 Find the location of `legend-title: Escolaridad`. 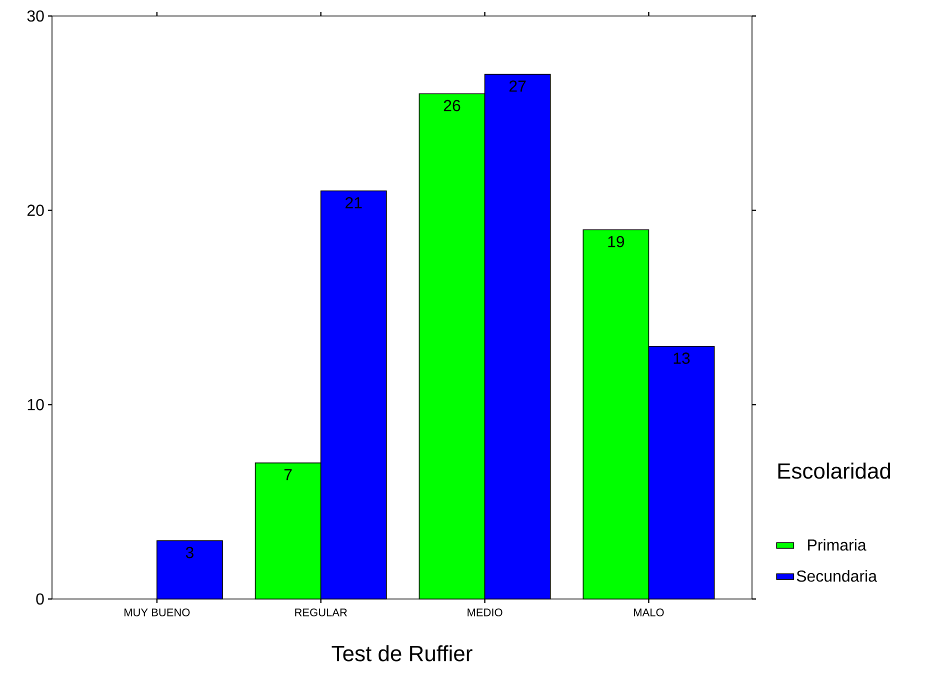

legend-title: Escolaridad is located at coordinates (834, 470).